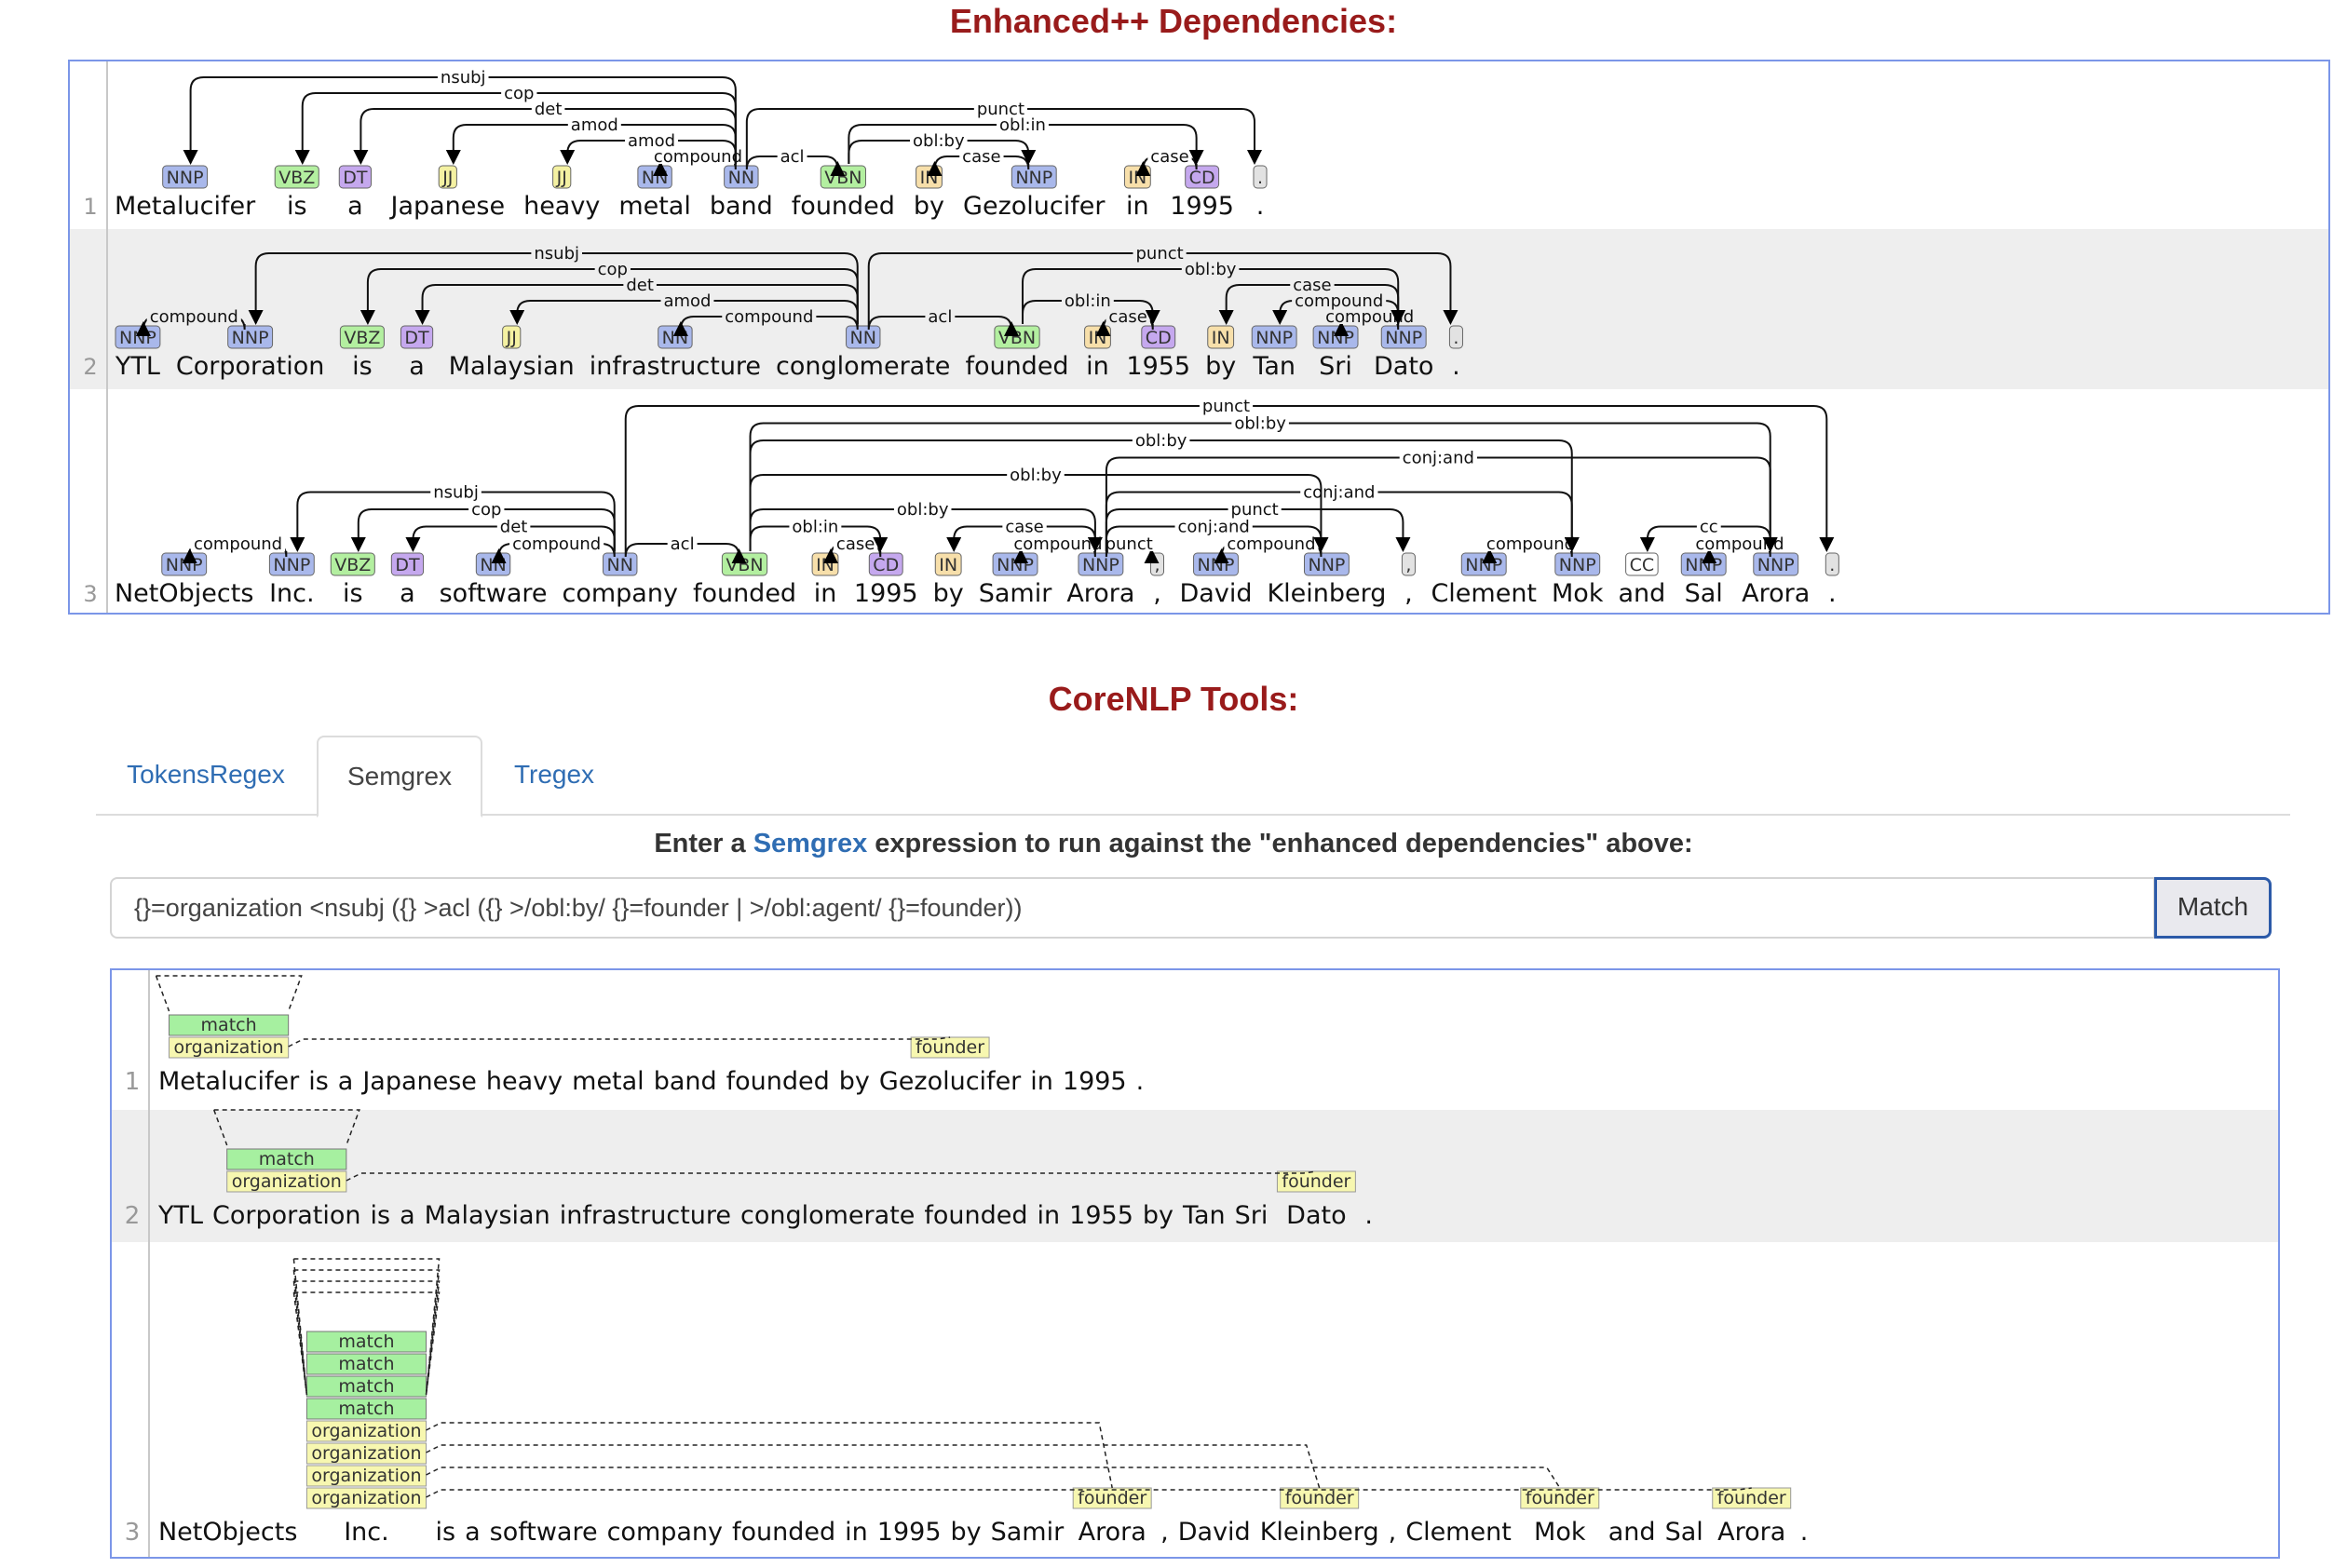 The width and height of the screenshot is (2347, 1568). Describe the element at coordinates (929, 206) in the screenshot. I see `dependency-token: by` at that location.